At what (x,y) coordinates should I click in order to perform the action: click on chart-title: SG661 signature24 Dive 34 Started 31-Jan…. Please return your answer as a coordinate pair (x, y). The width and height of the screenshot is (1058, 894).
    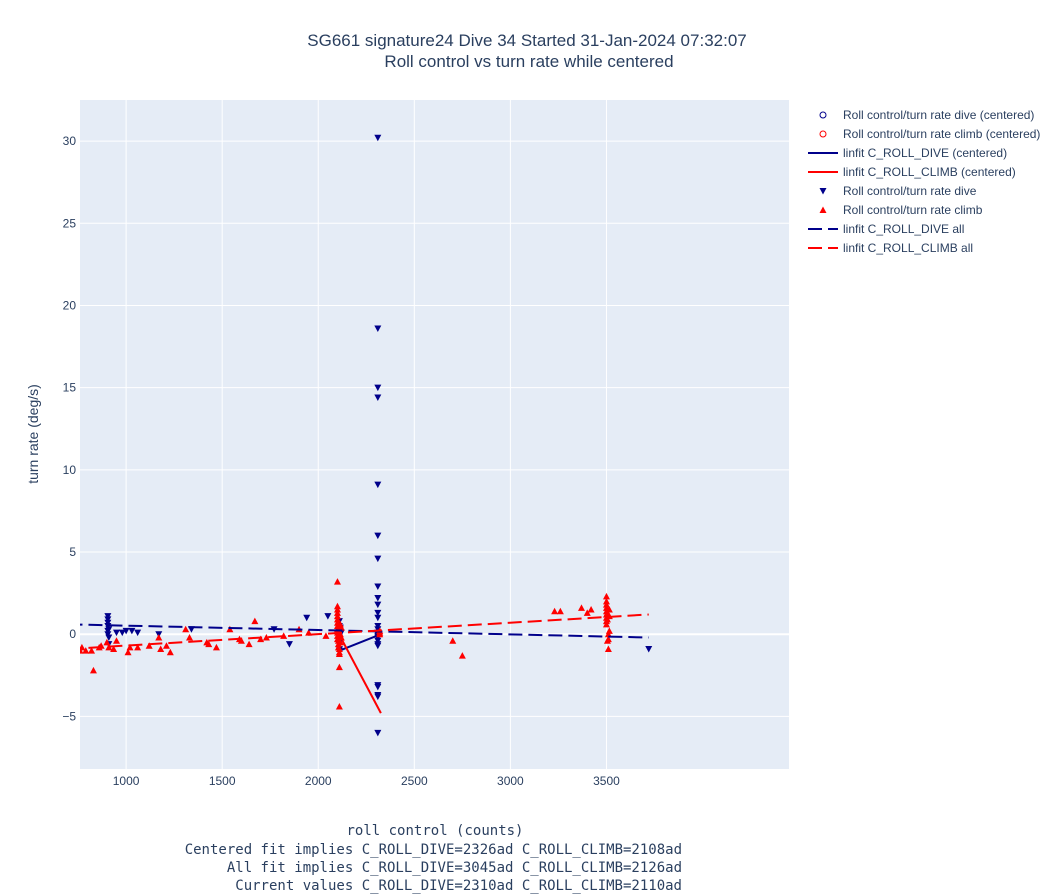
    Looking at the image, I should click on (526, 40).